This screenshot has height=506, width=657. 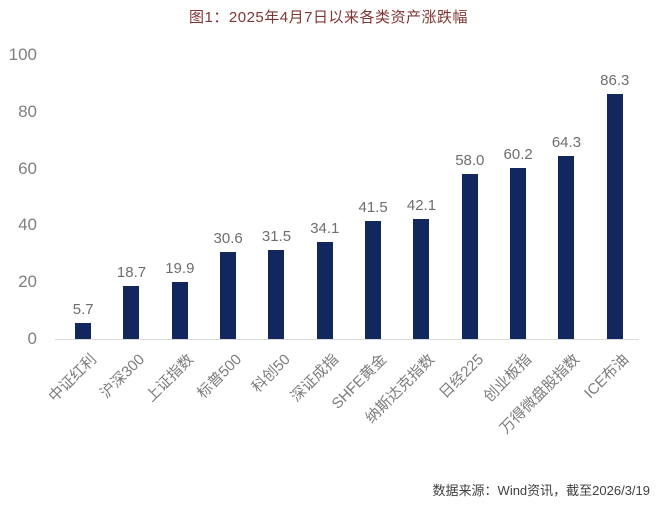 What do you see at coordinates (83, 197) in the screenshot?
I see `bar-group: 5.7` at bounding box center [83, 197].